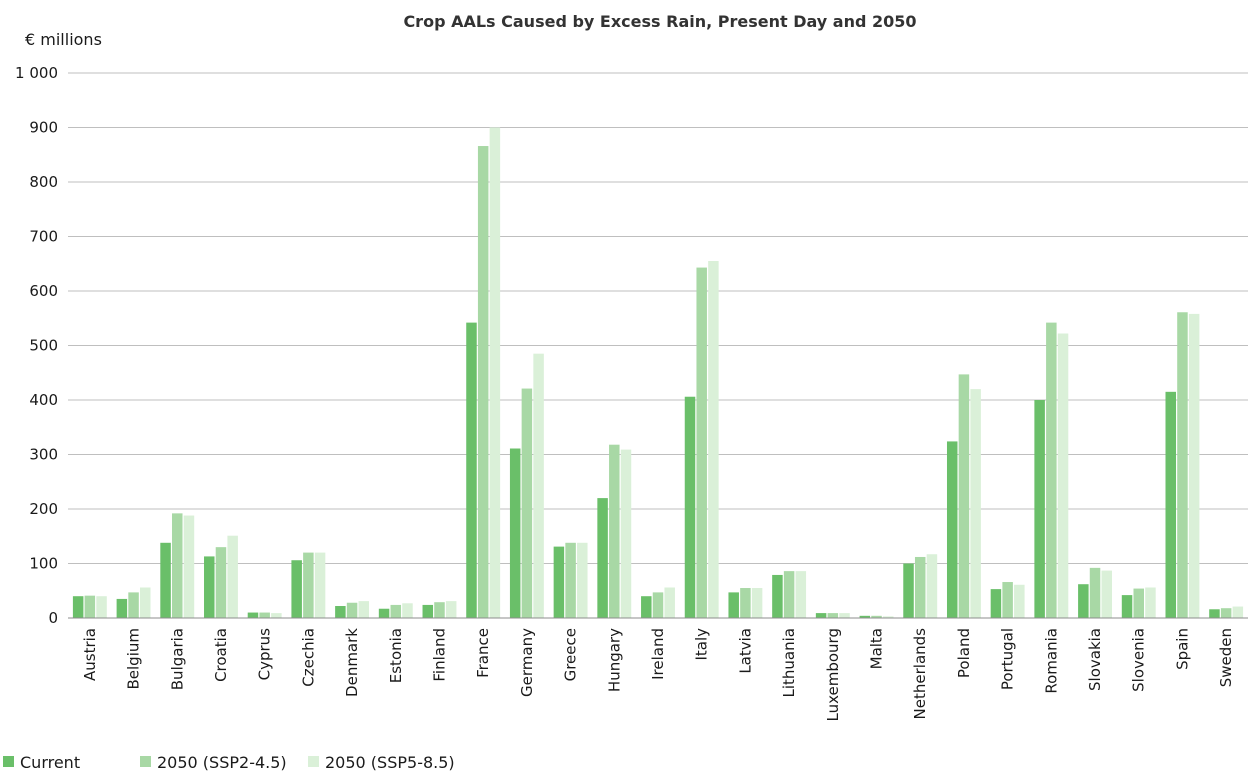 The height and width of the screenshot is (776, 1253). I want to click on legend: Current 2050 (SSP2-4.5) 2050 (SSP5-8.5), so click(229, 762).